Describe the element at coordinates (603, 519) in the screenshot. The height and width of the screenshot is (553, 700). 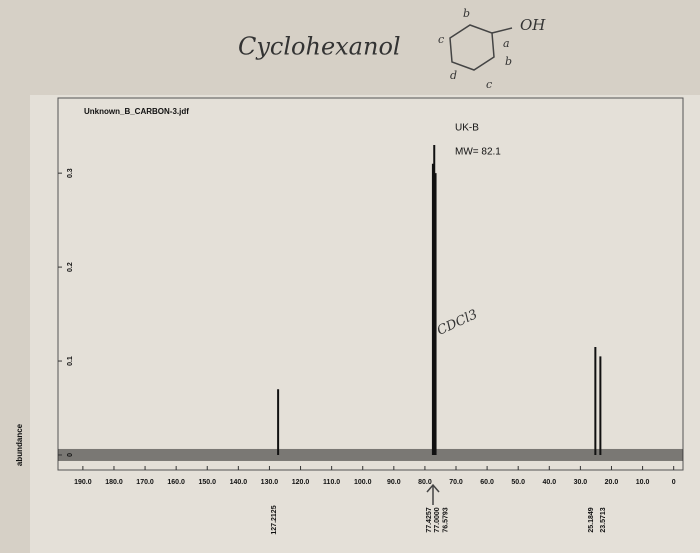
I see `peak-label: 23.5713` at that location.